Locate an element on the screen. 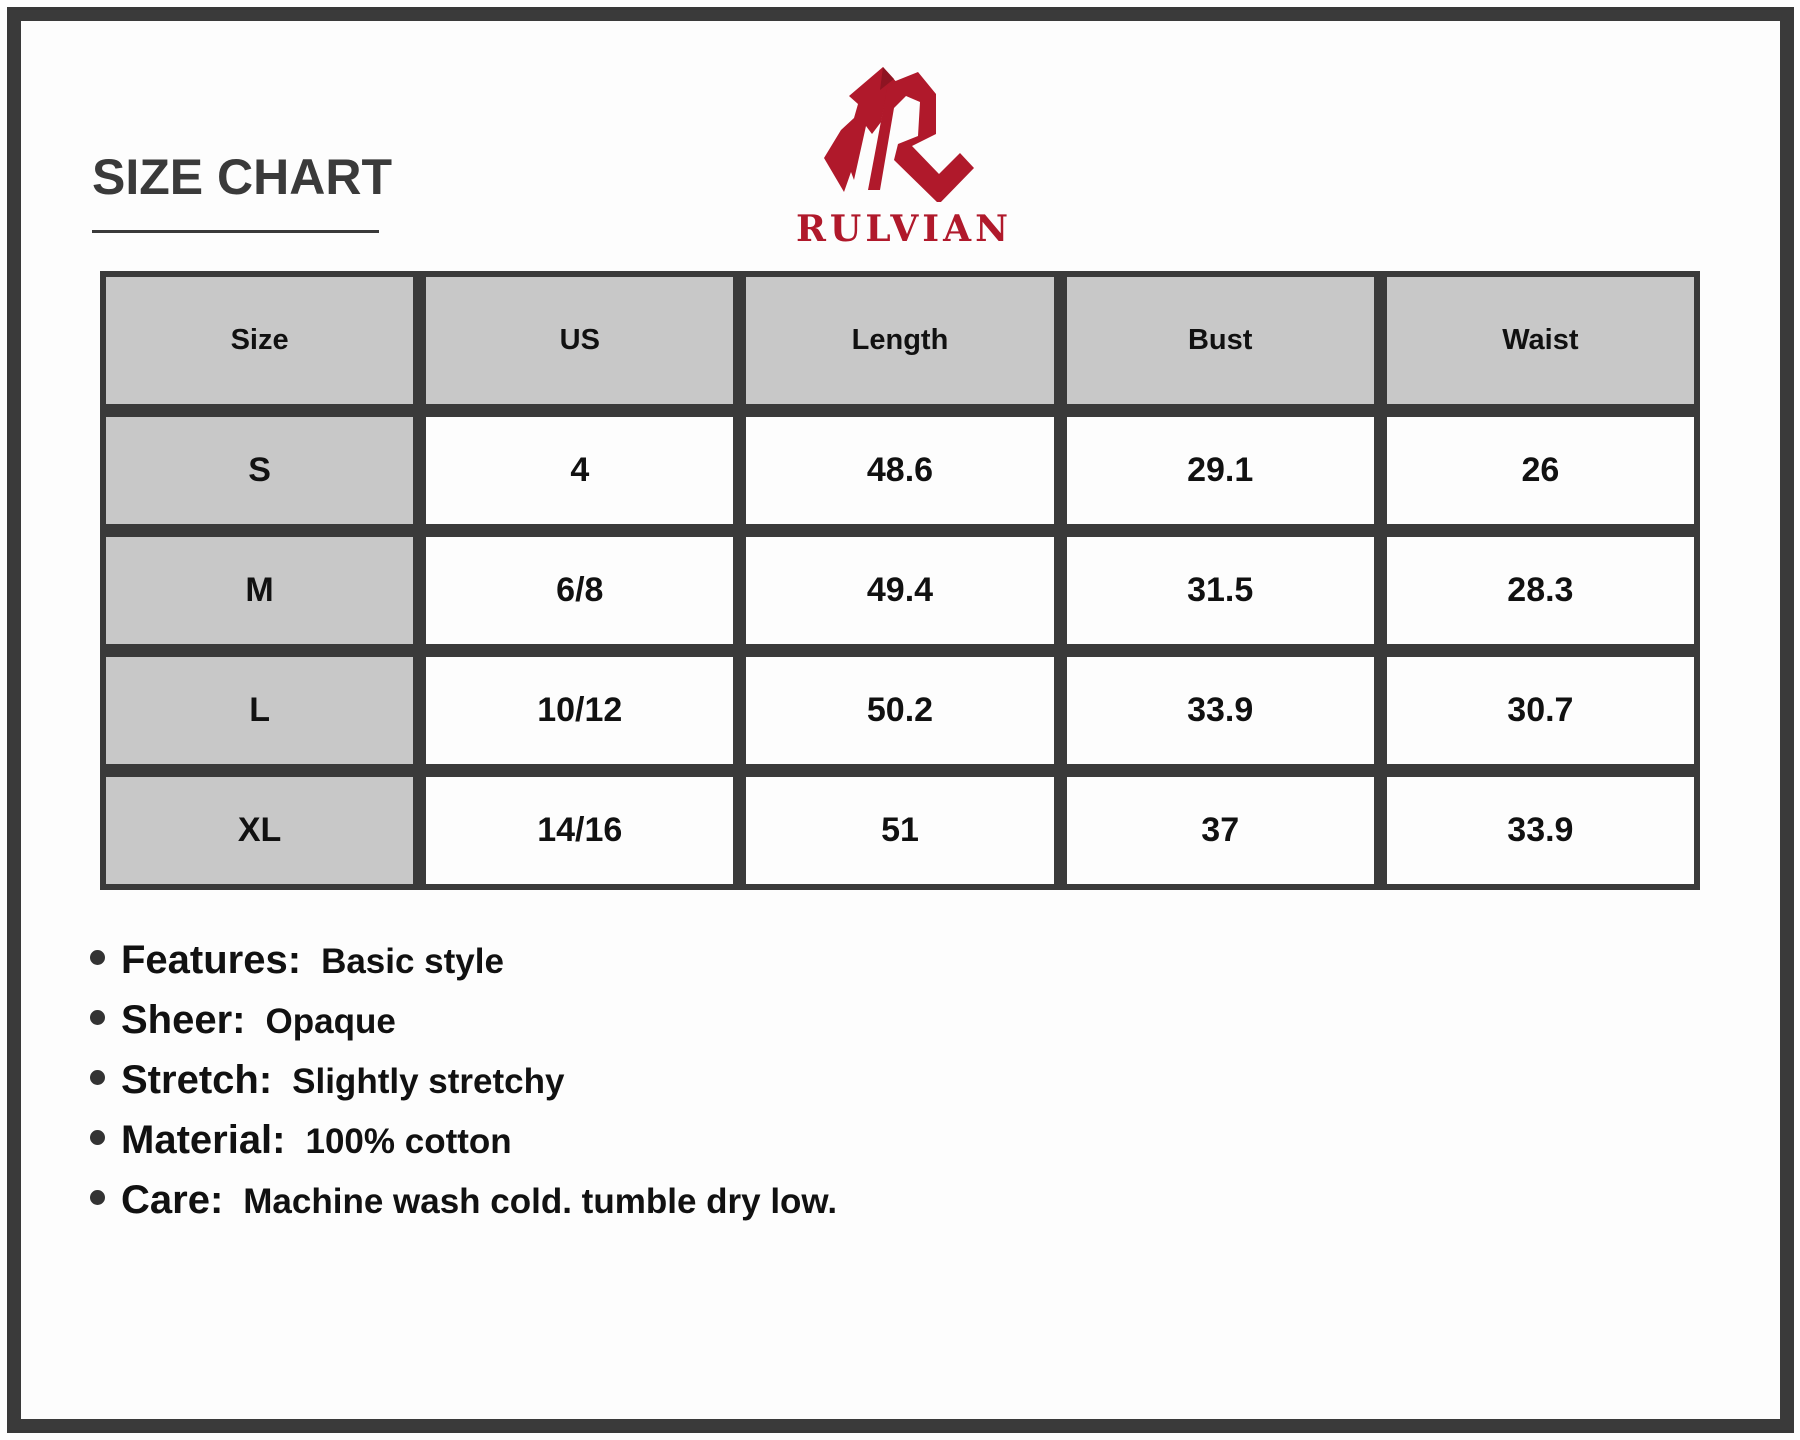 The width and height of the screenshot is (1800, 1440). r-logo-icon is located at coordinates (899, 134).